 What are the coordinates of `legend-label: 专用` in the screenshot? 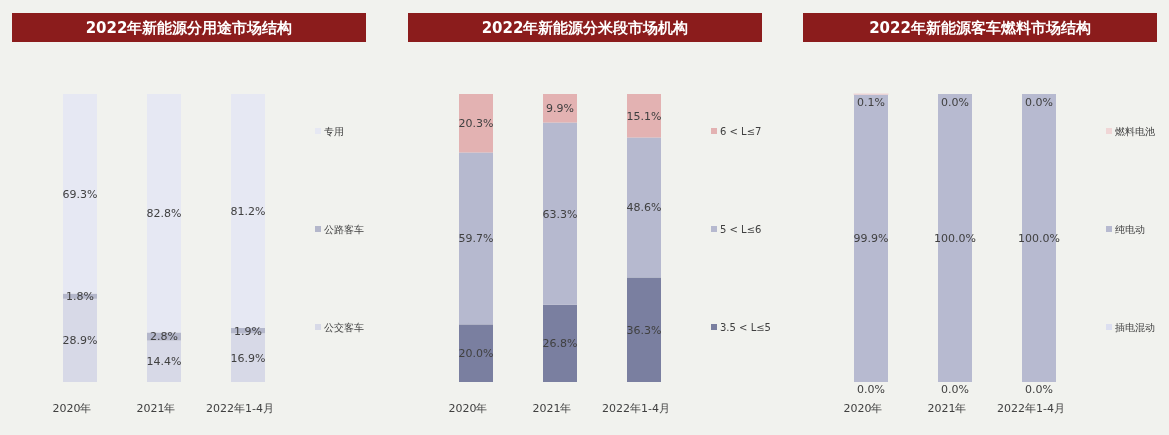 It's located at (334, 131).